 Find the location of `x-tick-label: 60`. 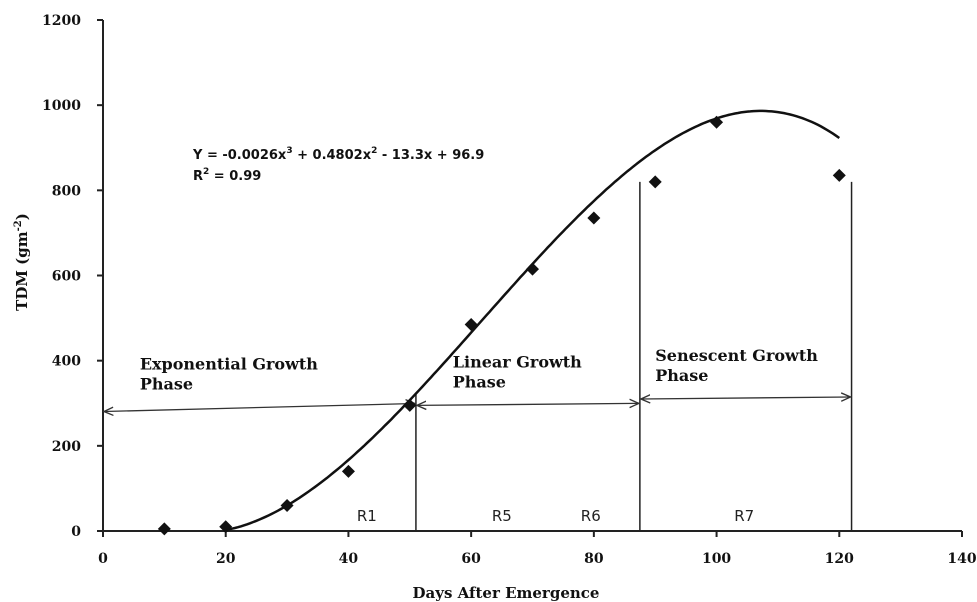

x-tick-label: 60 is located at coordinates (471, 559).